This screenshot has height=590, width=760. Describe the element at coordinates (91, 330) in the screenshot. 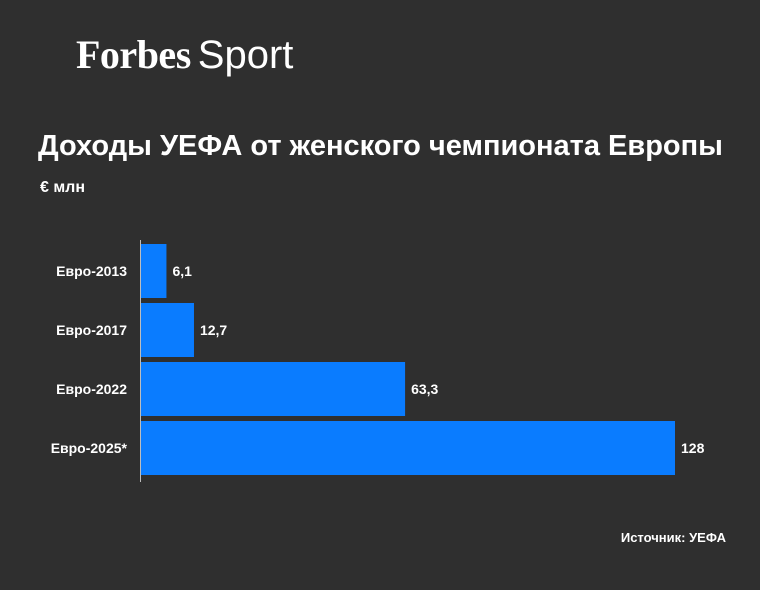

I see `category-label-2: Евро-2017` at that location.